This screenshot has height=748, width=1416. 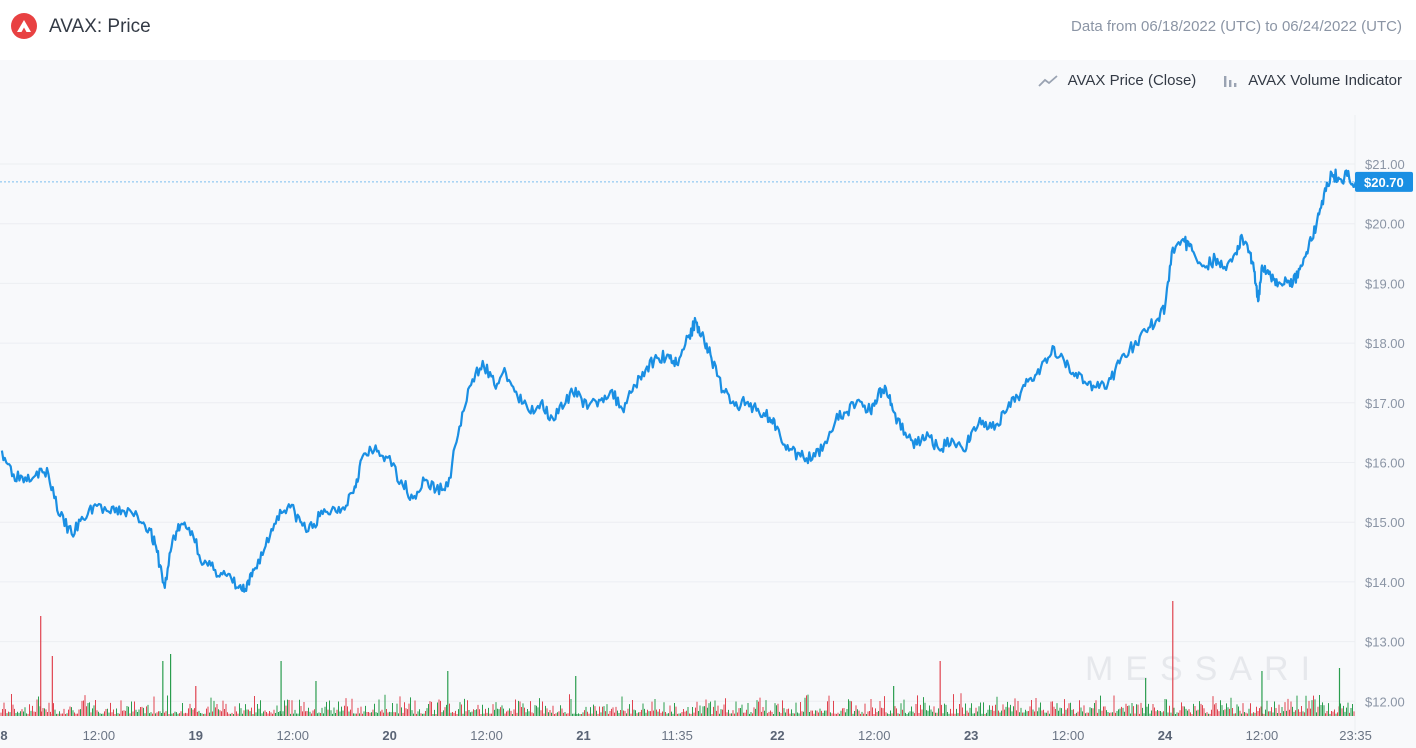 I want to click on x-tick-label: 19, so click(x=196, y=735).